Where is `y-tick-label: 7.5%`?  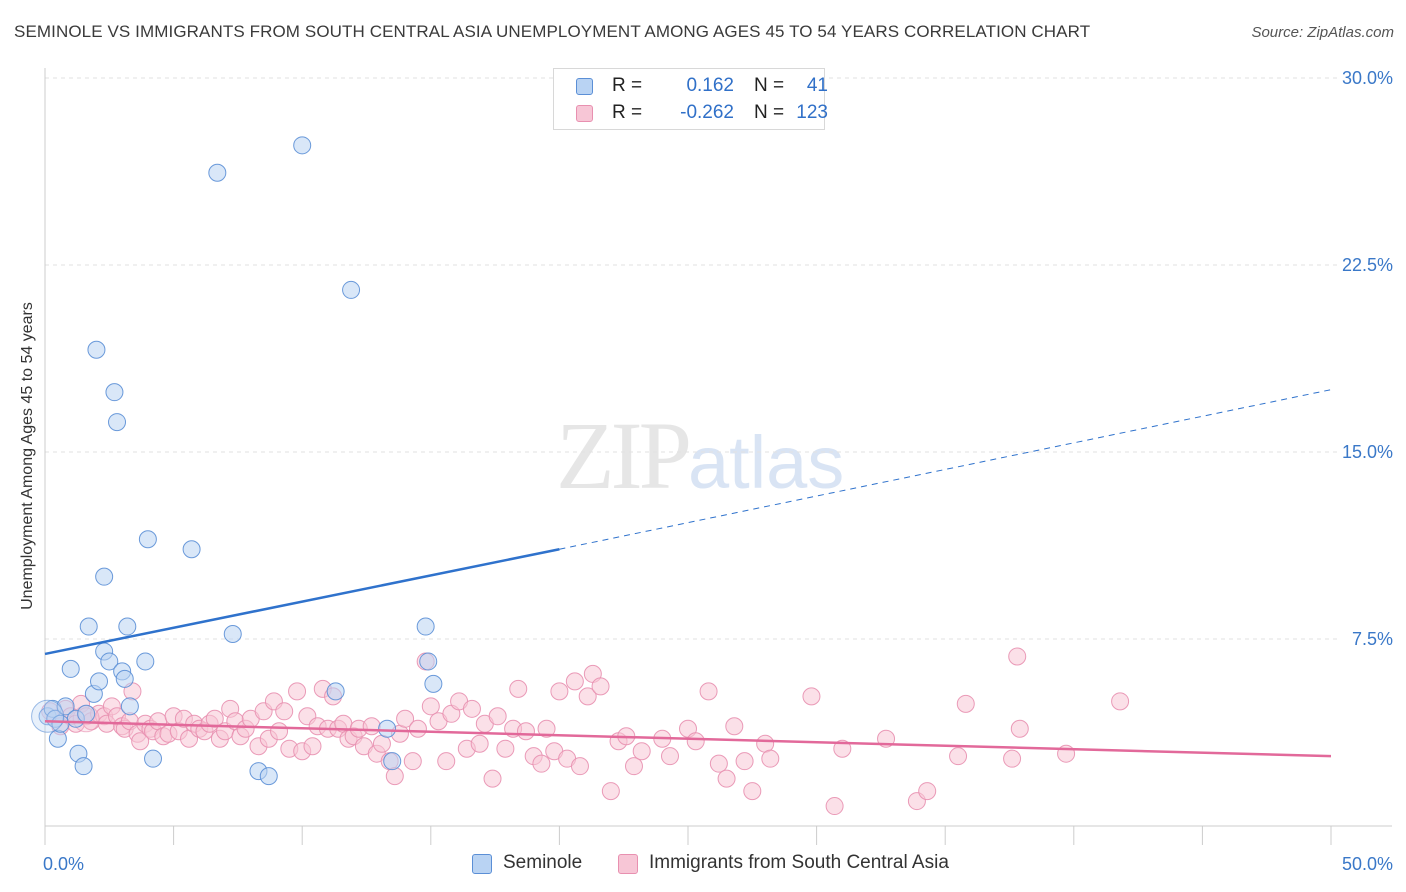
y-tick-label: 7.5% is located at coordinates (1372, 639).